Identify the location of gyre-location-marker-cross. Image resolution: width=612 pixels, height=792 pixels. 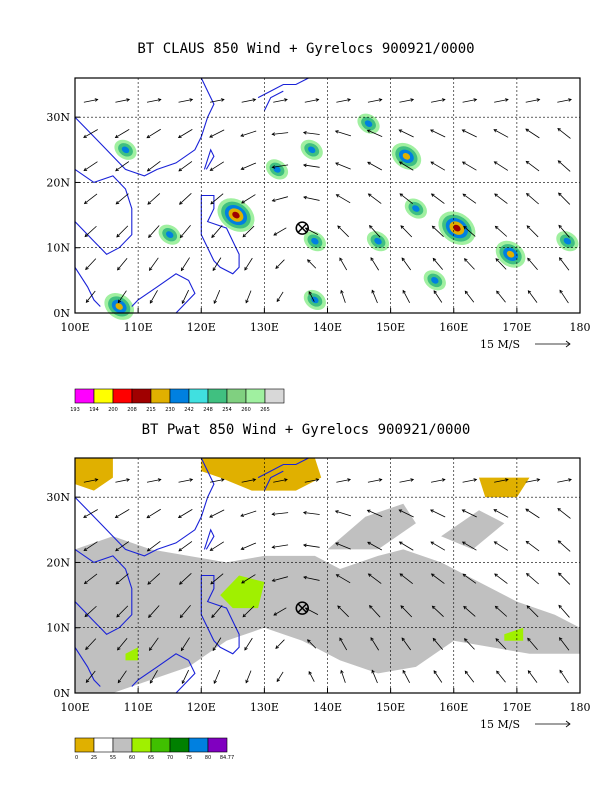
(302, 228).